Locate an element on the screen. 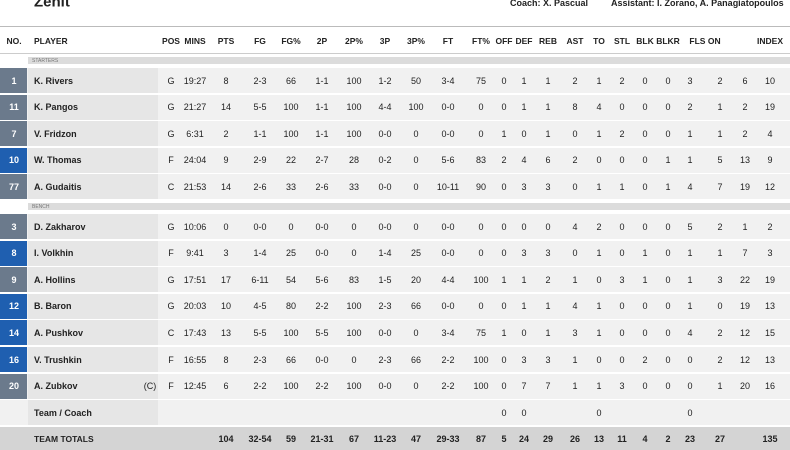  stat: 13 is located at coordinates (770, 359).